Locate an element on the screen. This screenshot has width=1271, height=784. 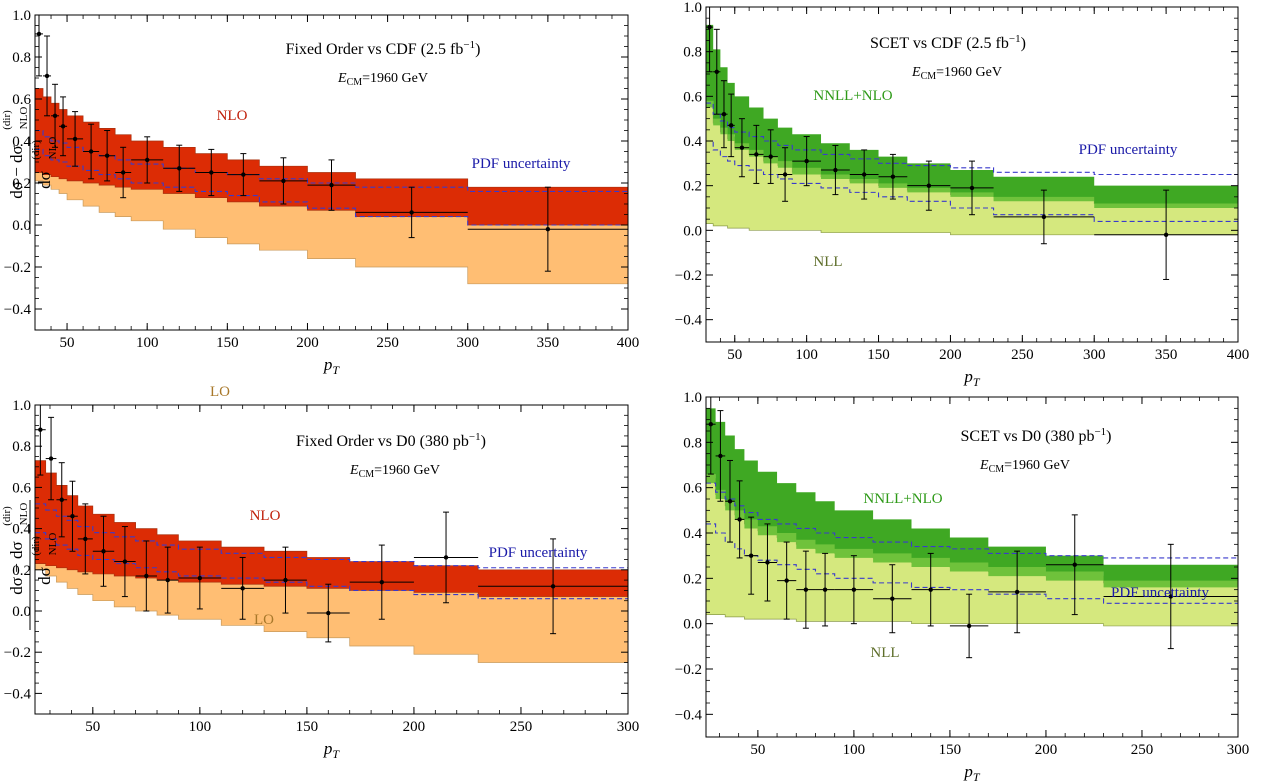
panel-title-sup: −1 is located at coordinates (469, 45).